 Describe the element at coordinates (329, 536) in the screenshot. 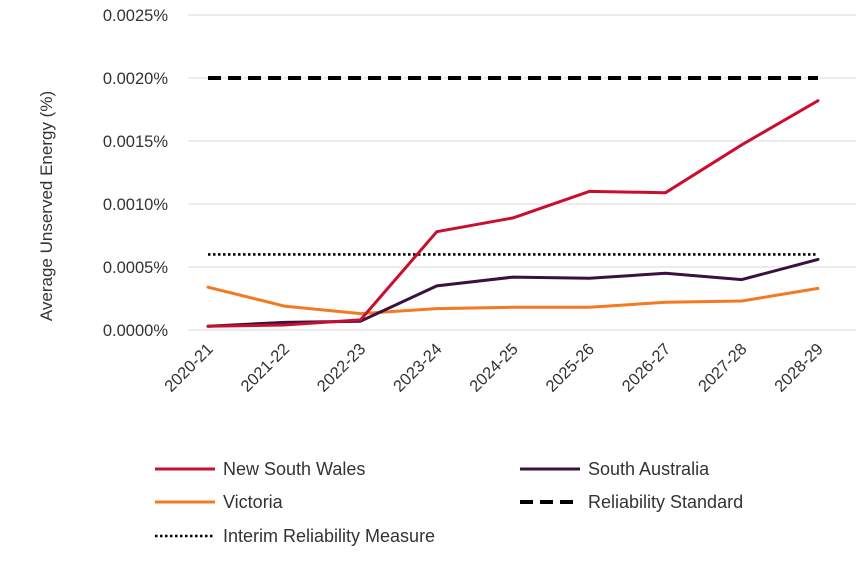

I see `legend-label: Interim Reliability Measure` at that location.